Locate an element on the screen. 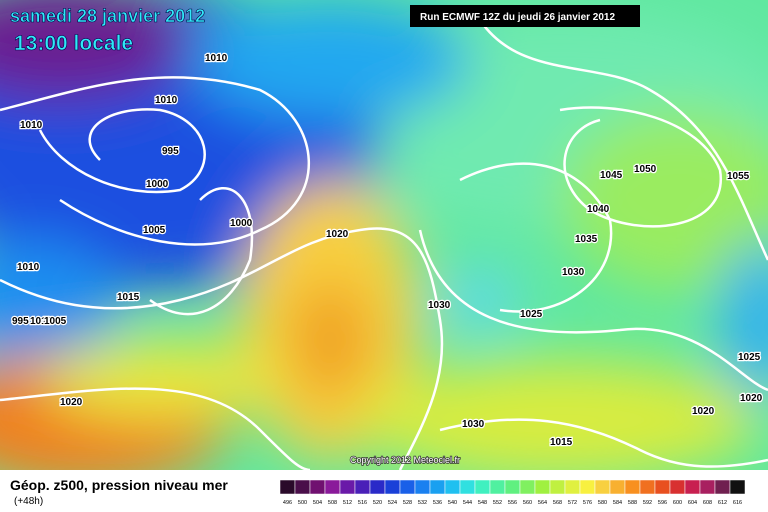 The image size is (768, 512). scale-label: 592 is located at coordinates (647, 503).